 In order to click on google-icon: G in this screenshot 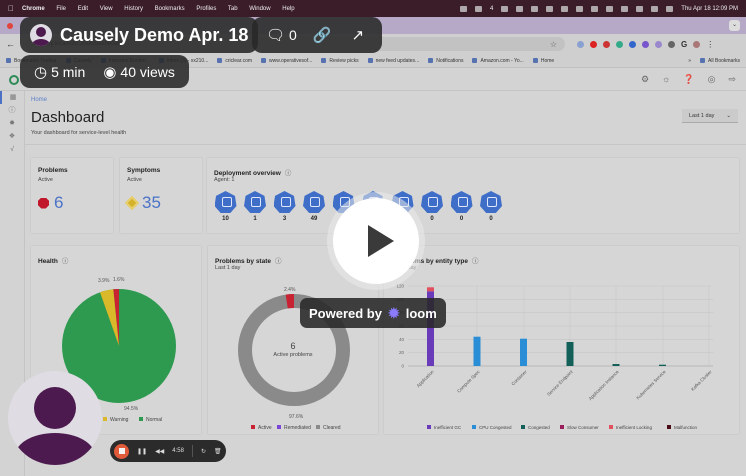, I will do `click(684, 44)`.